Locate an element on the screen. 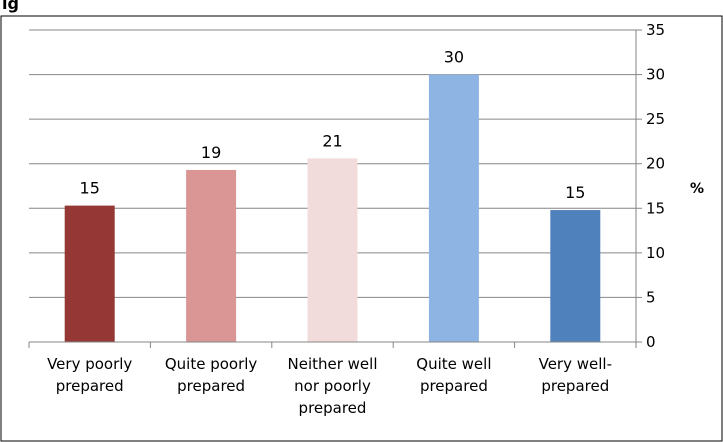 This screenshot has width=723, height=442. data-label: 19 is located at coordinates (211, 152).